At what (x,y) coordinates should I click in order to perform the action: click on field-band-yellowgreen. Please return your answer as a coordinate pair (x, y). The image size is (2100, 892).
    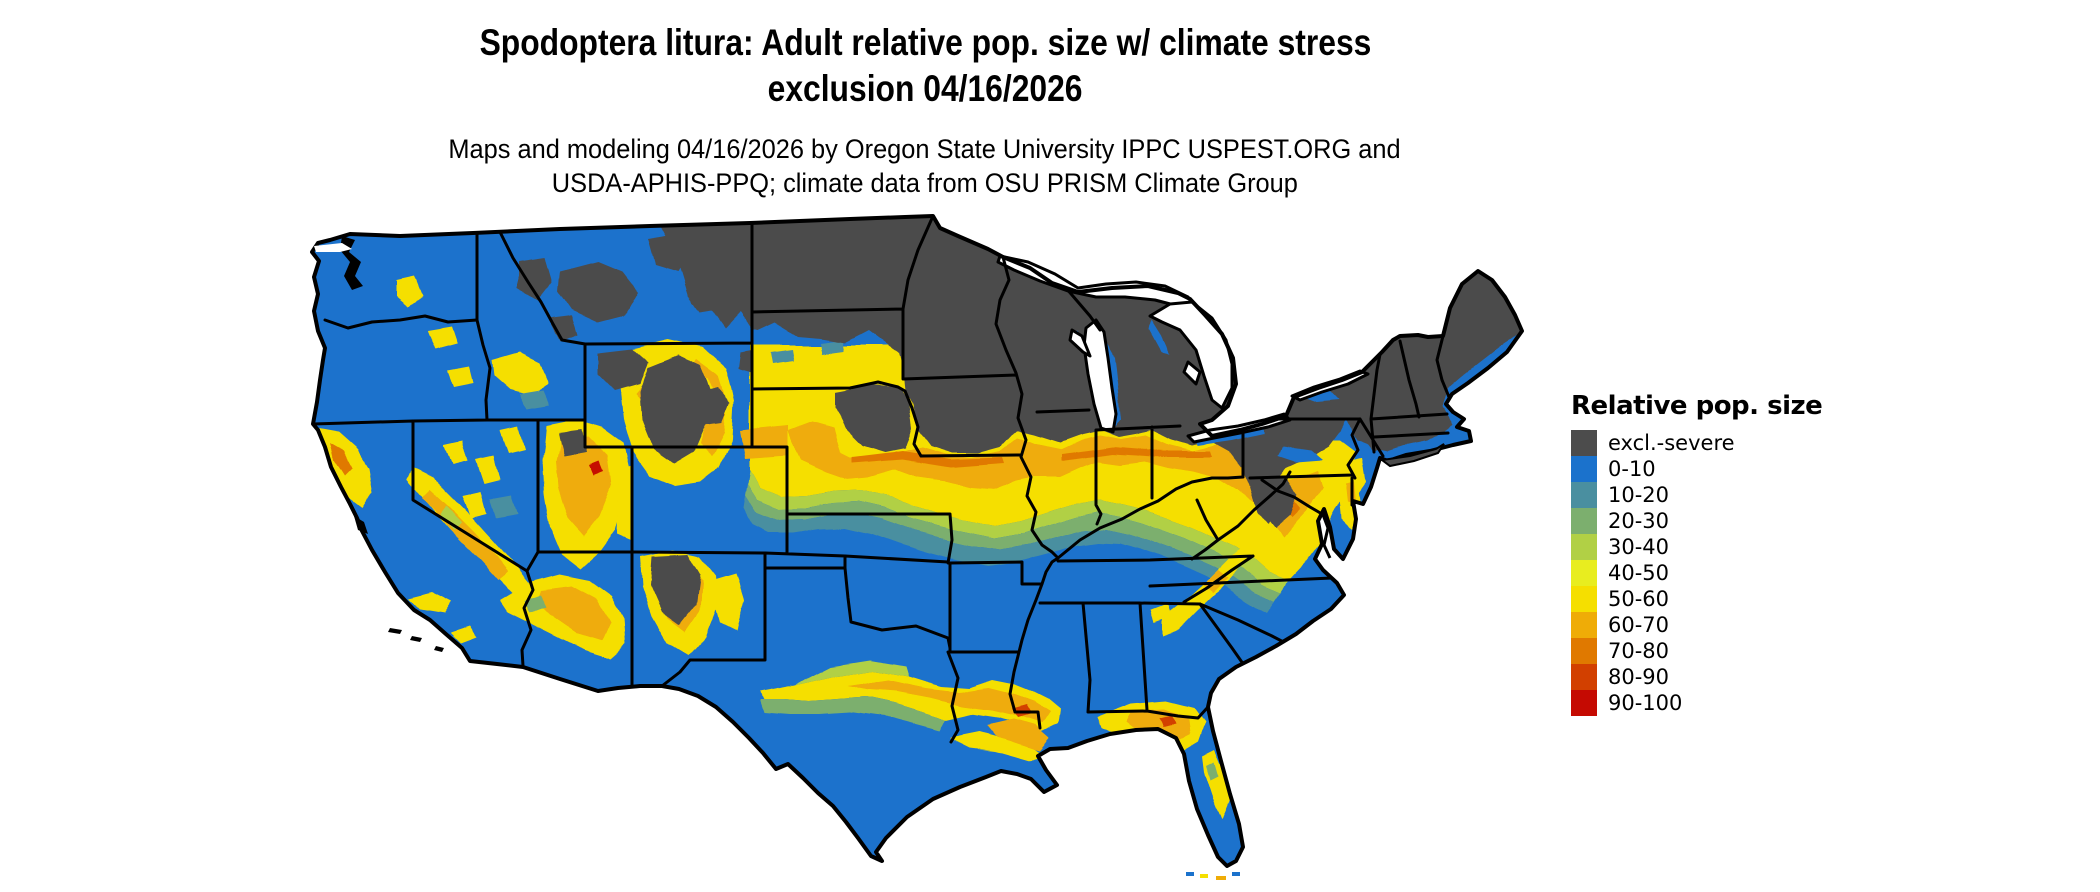
    Looking at the image, I should click on (1018, 531).